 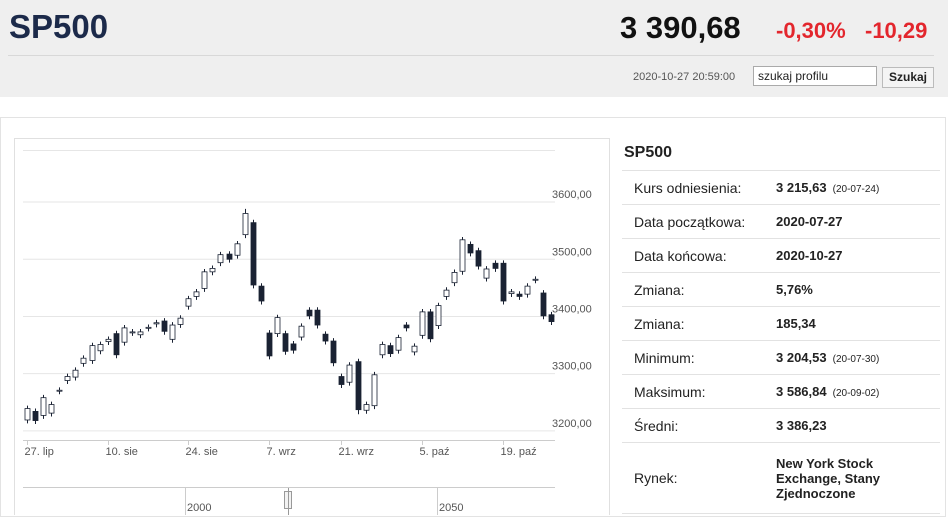 I want to click on row-value: 2020-10-27, so click(x=856, y=255).